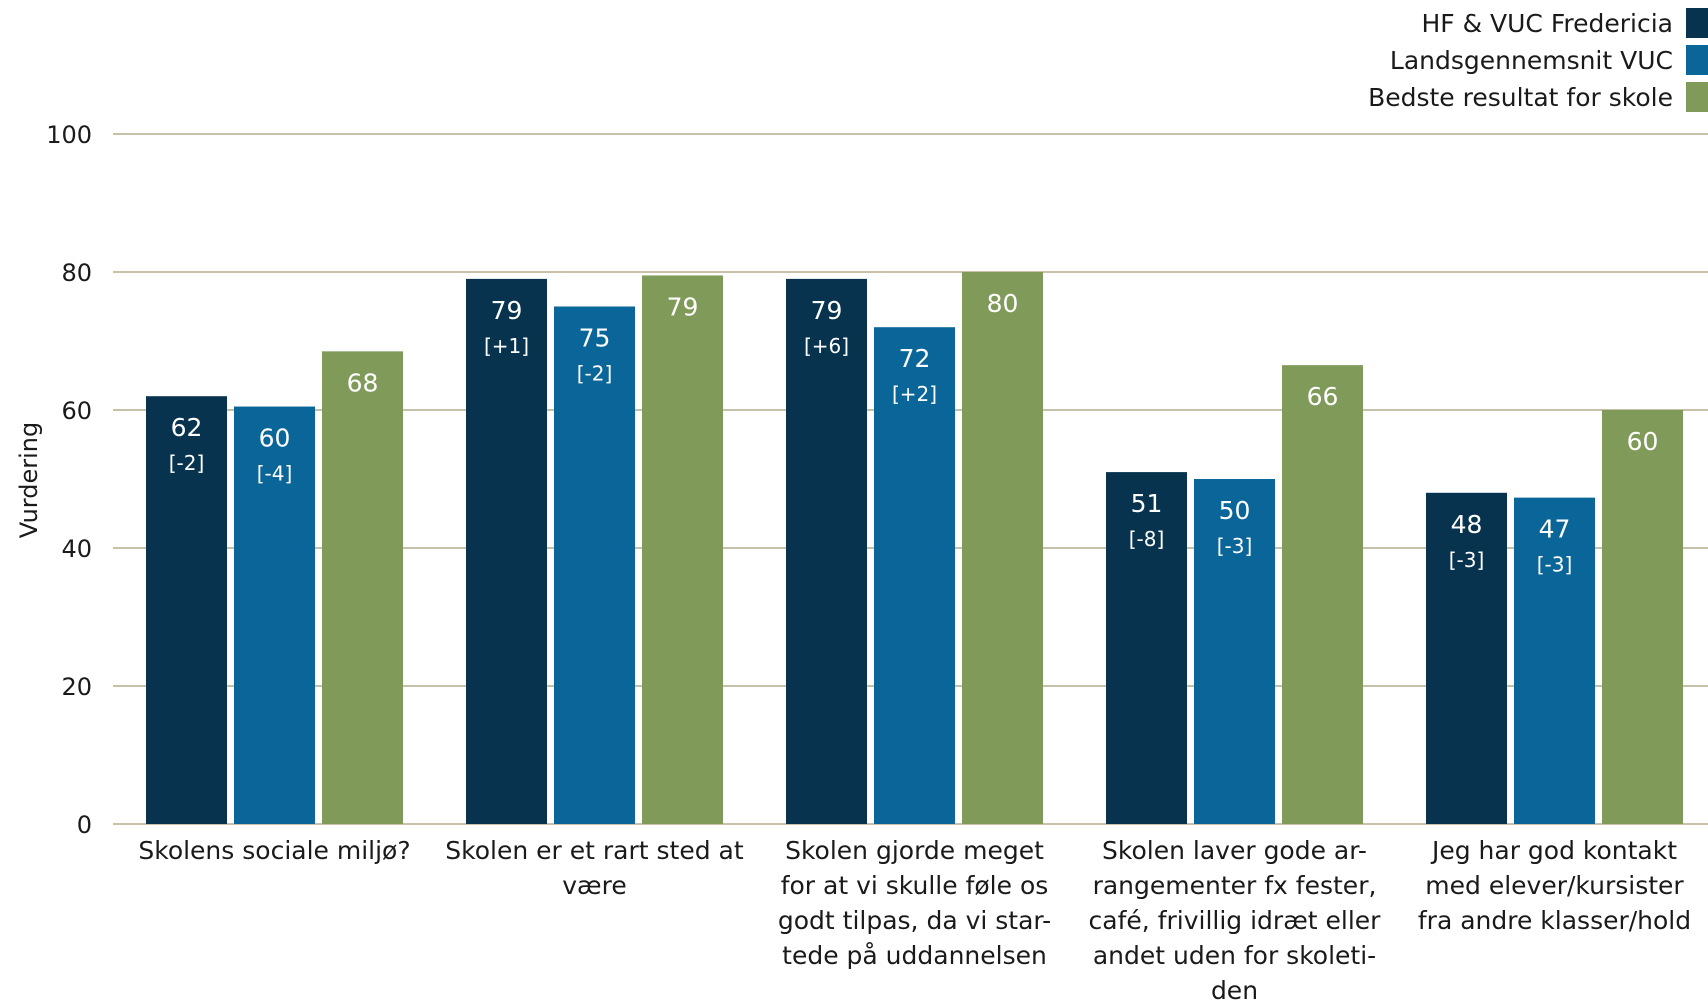 Image resolution: width=1708 pixels, height=1007 pixels. What do you see at coordinates (1554, 920) in the screenshot?
I see `x-category-label: fra andre klasser/hold` at bounding box center [1554, 920].